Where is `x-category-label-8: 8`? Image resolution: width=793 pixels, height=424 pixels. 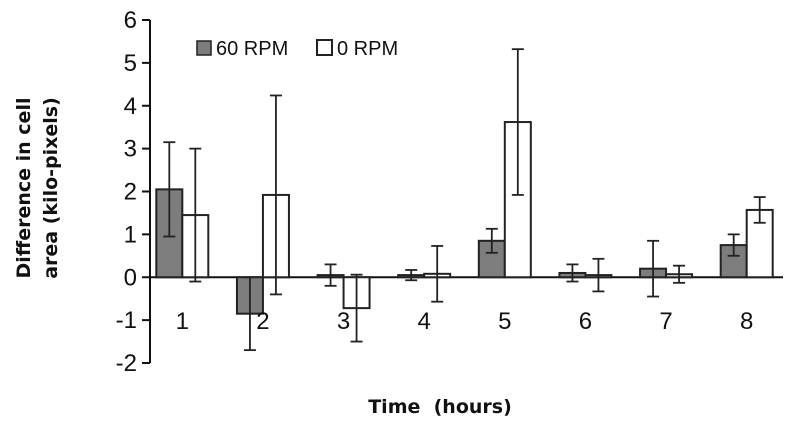 x-category-label-8: 8 is located at coordinates (746, 321).